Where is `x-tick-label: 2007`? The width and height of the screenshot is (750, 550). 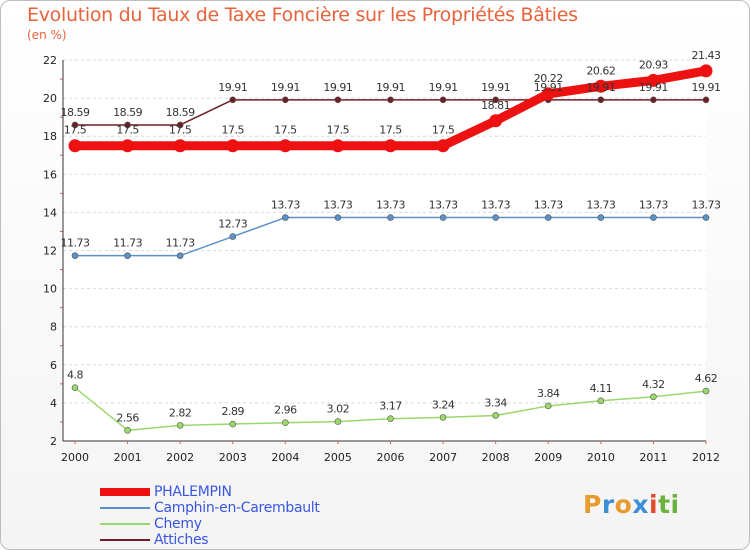 x-tick-label: 2007 is located at coordinates (443, 457).